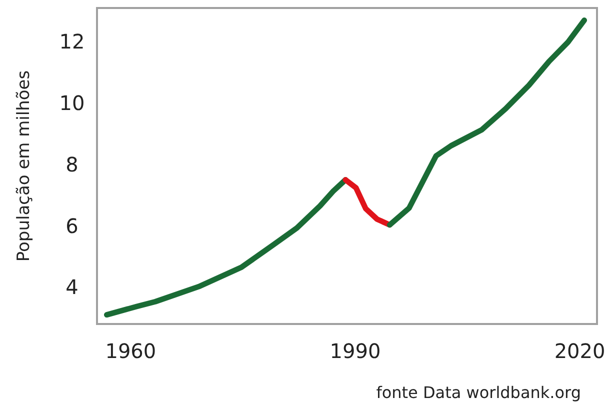 The width and height of the screenshot is (611, 412). I want to click on x-tick-label: 1990, so click(355, 351).